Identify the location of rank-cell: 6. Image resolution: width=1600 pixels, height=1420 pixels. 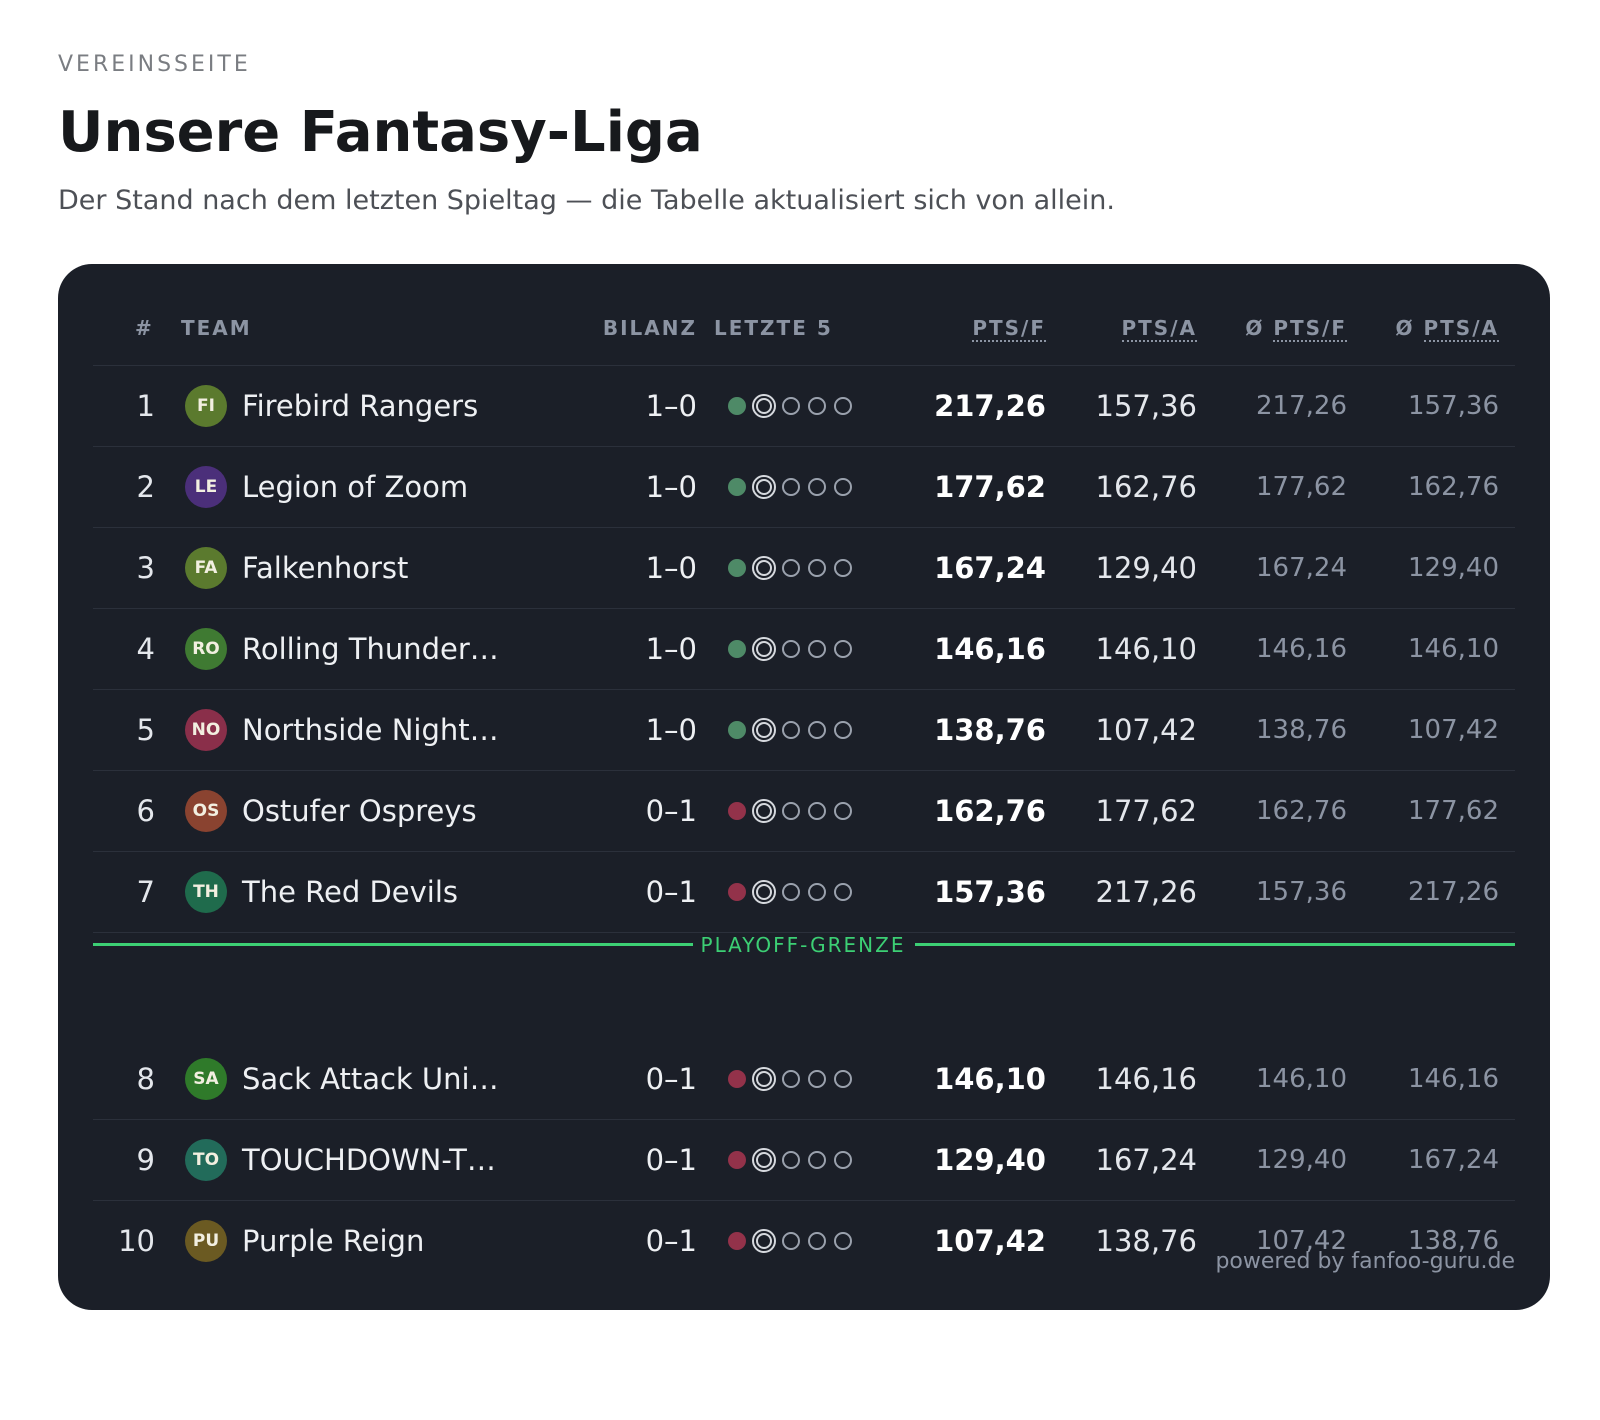
(145, 811).